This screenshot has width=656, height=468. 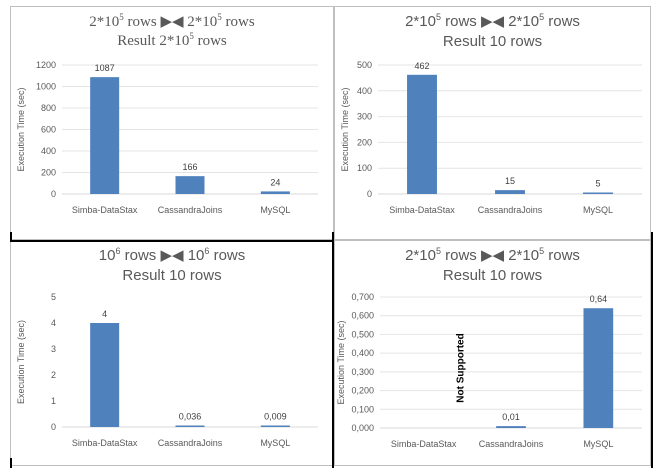 What do you see at coordinates (275, 182) in the screenshot?
I see `data-label: 24` at bounding box center [275, 182].